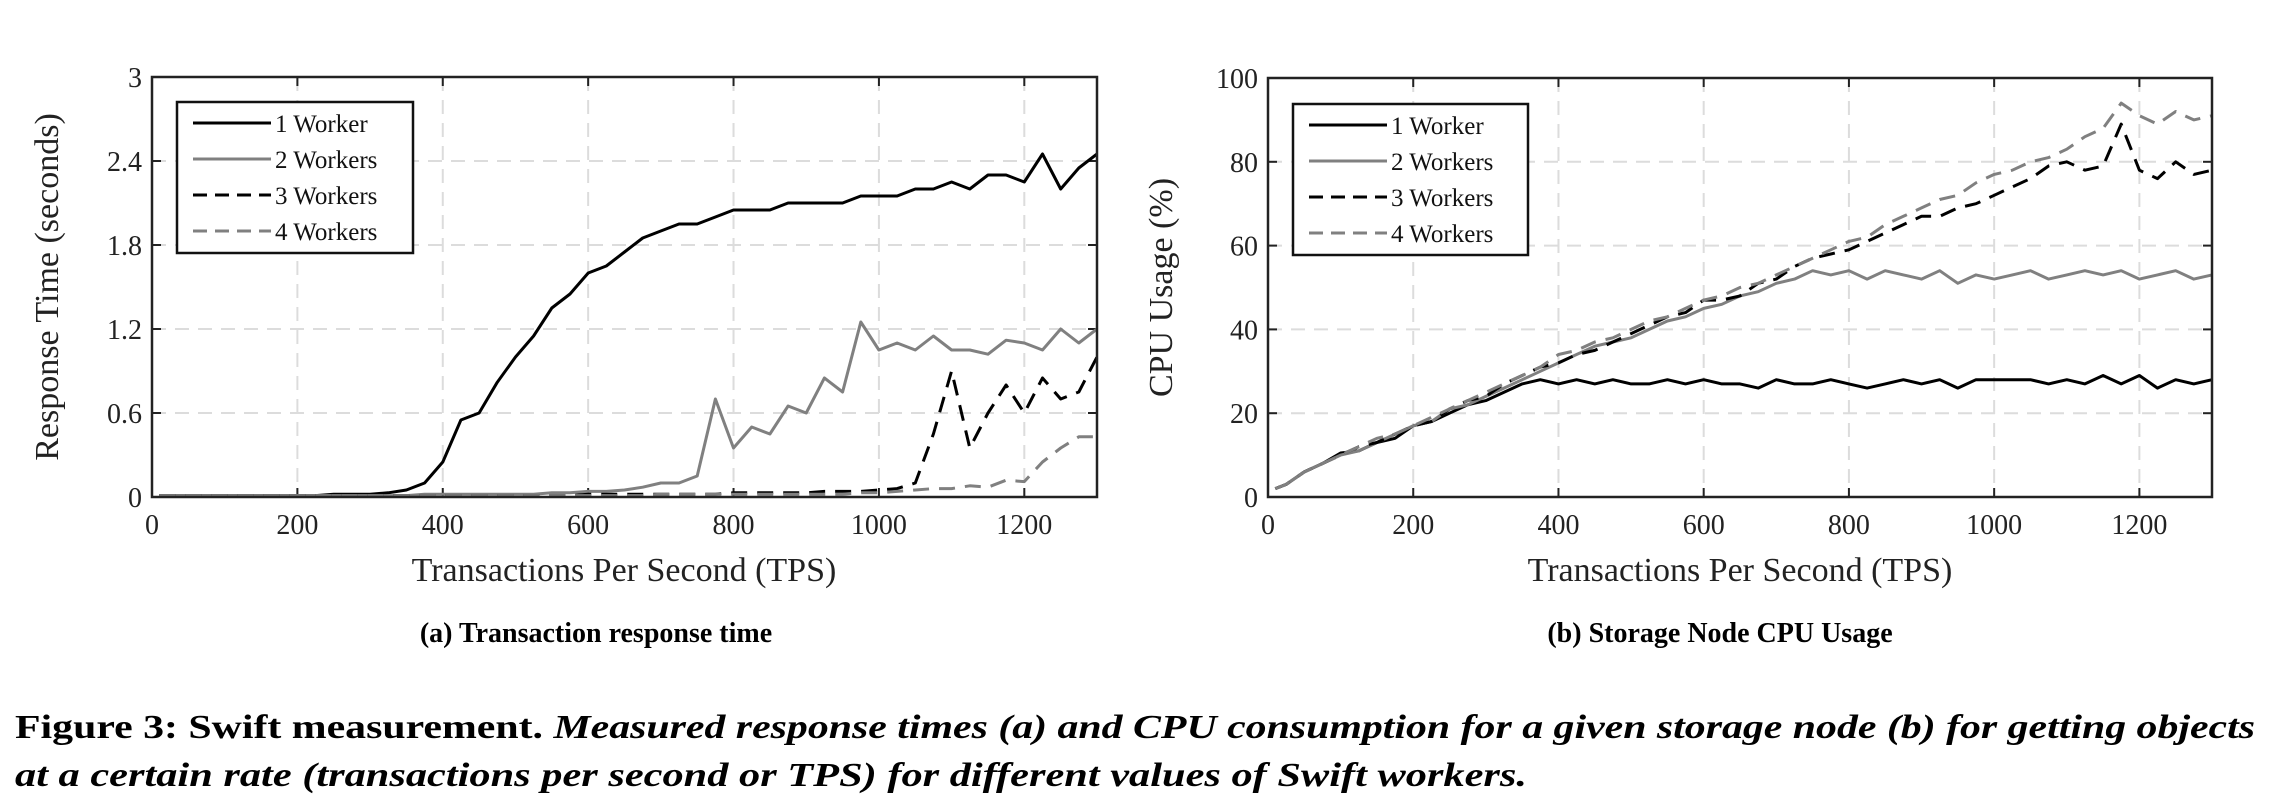 The image size is (2278, 808). I want to click on y-axis-label: CPU Usage (%), so click(1161, 287).